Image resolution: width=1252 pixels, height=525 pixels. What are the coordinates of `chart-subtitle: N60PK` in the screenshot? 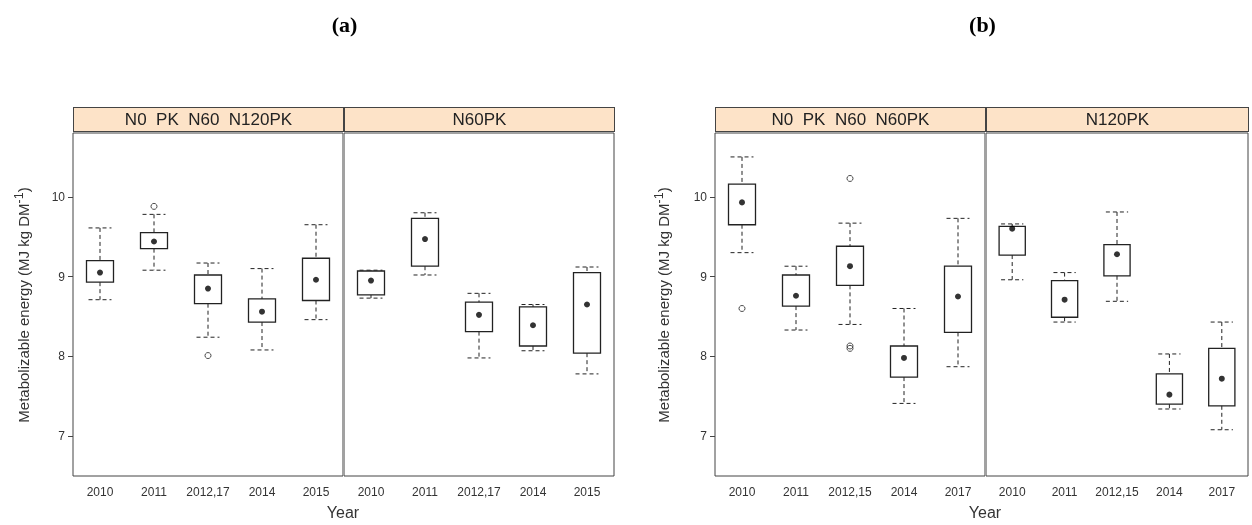 It's located at (479, 119).